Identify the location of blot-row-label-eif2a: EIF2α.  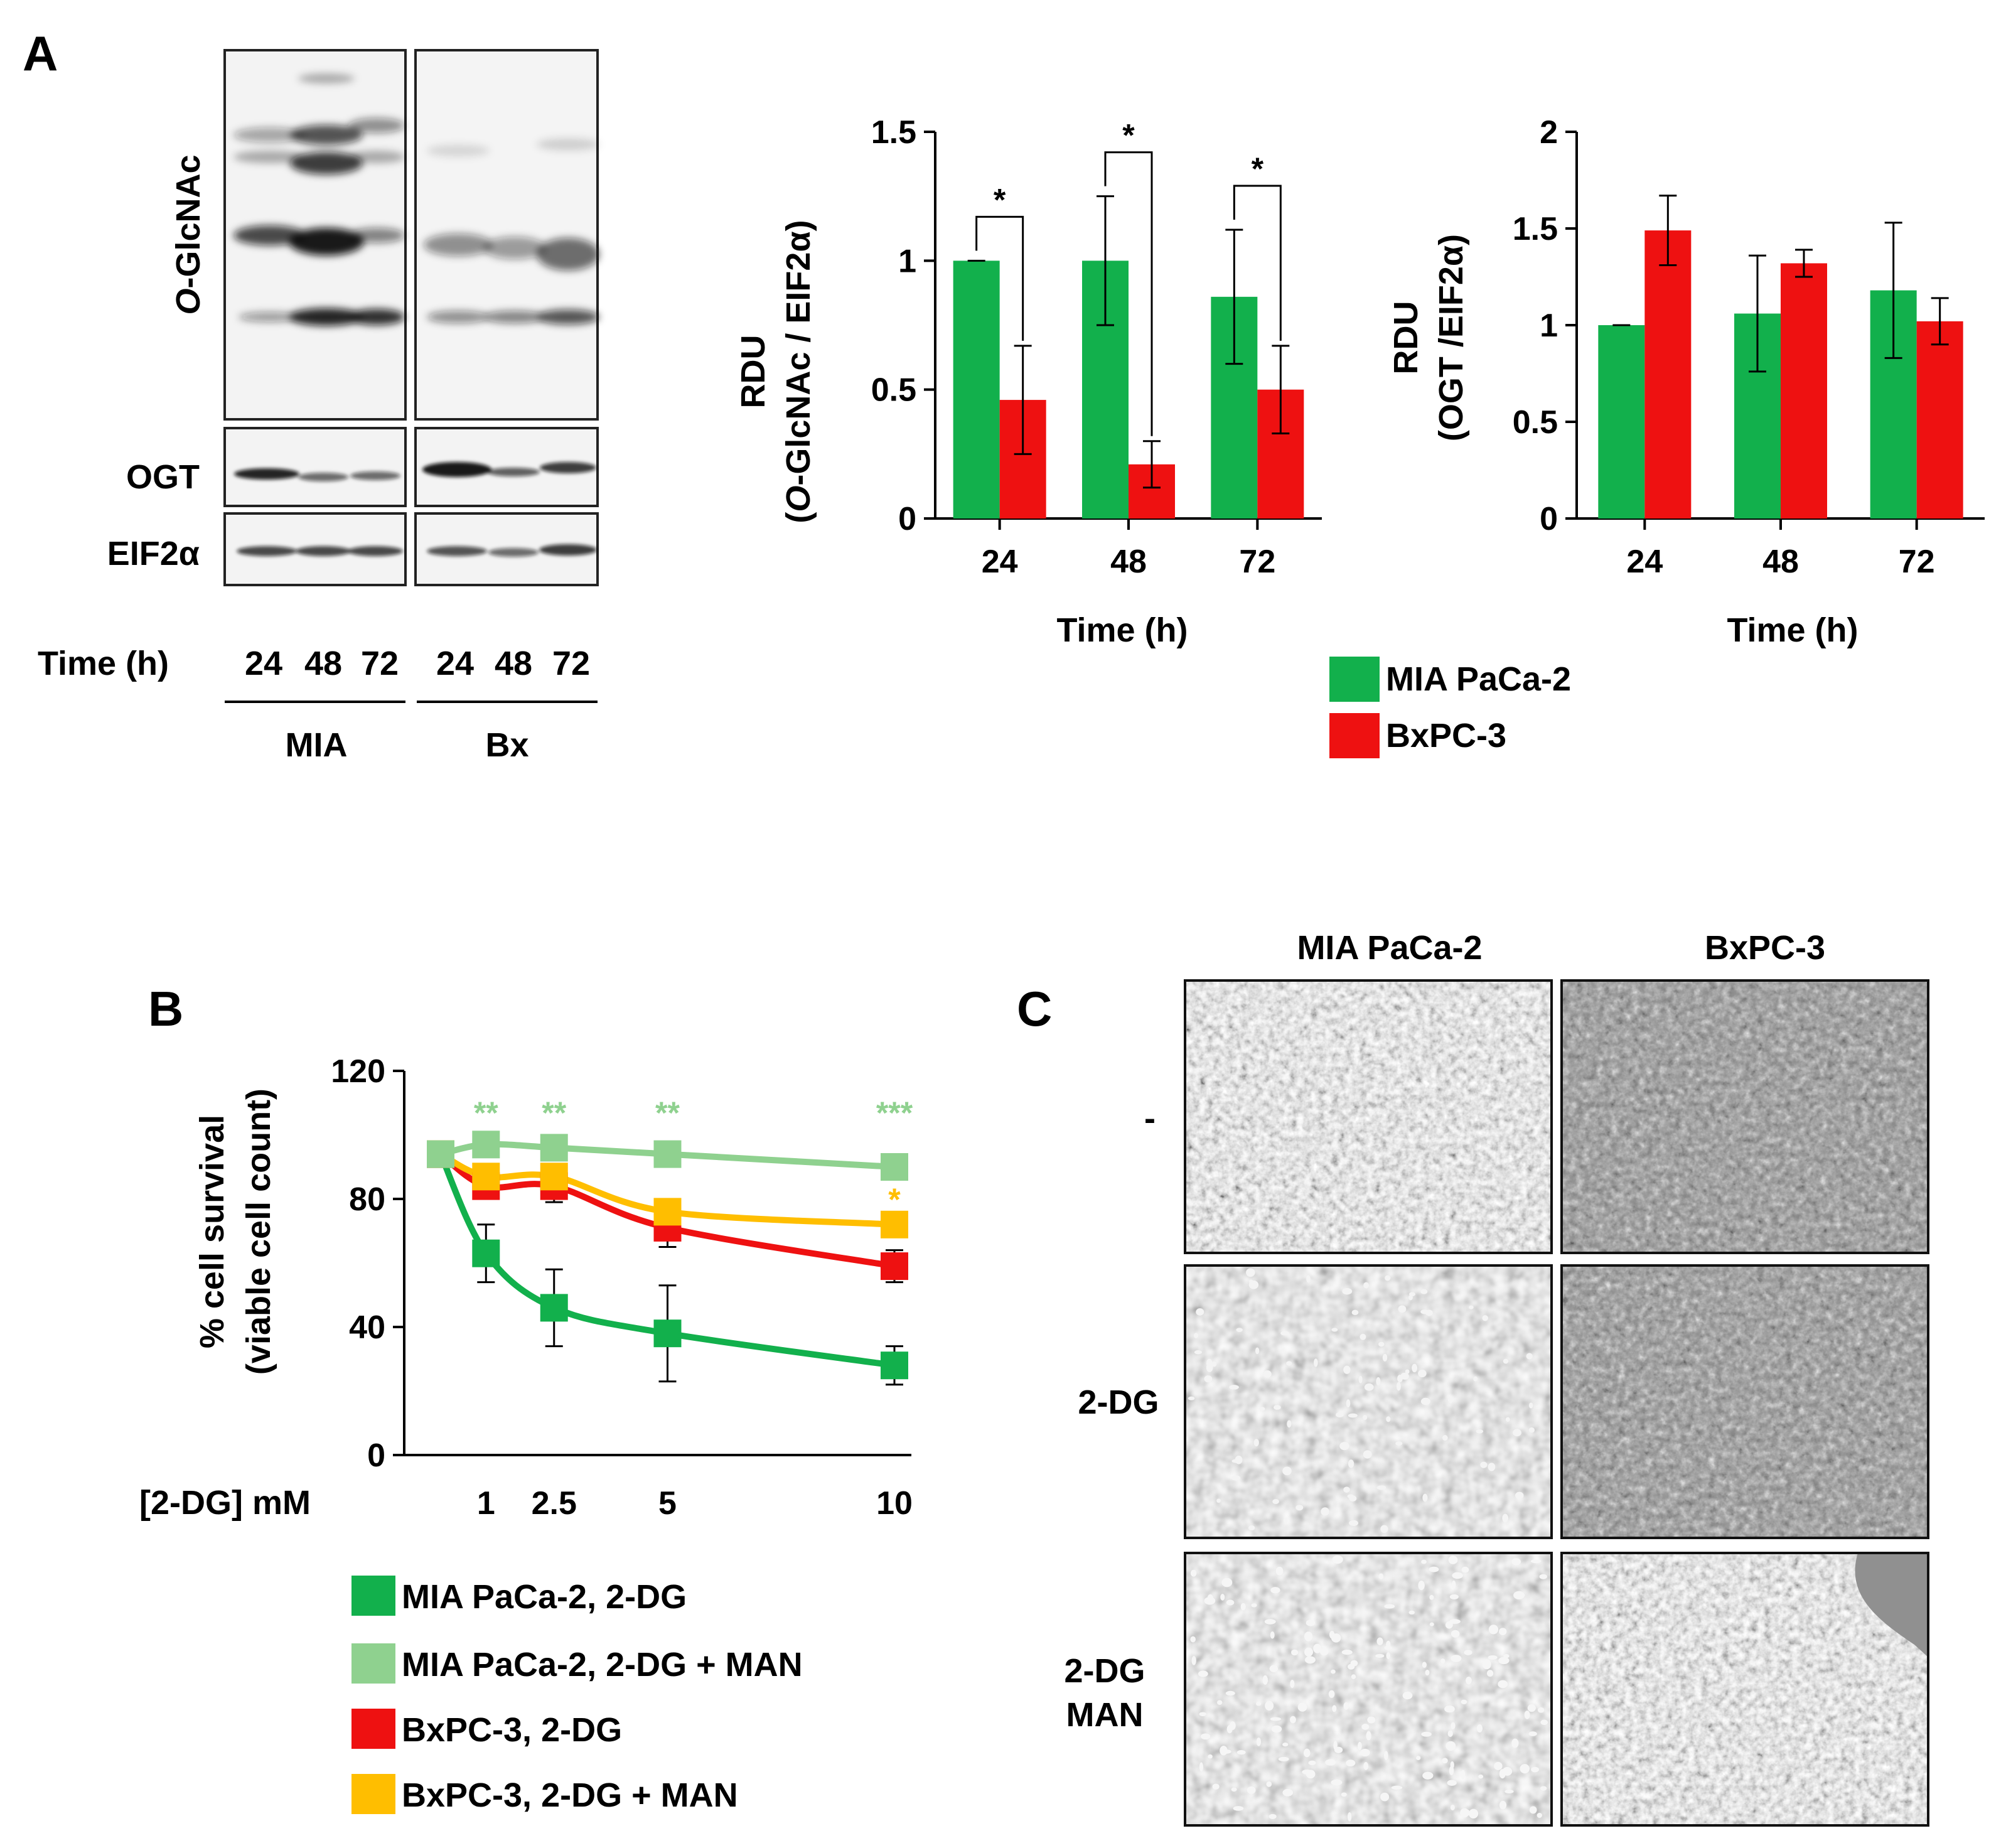
(153, 553).